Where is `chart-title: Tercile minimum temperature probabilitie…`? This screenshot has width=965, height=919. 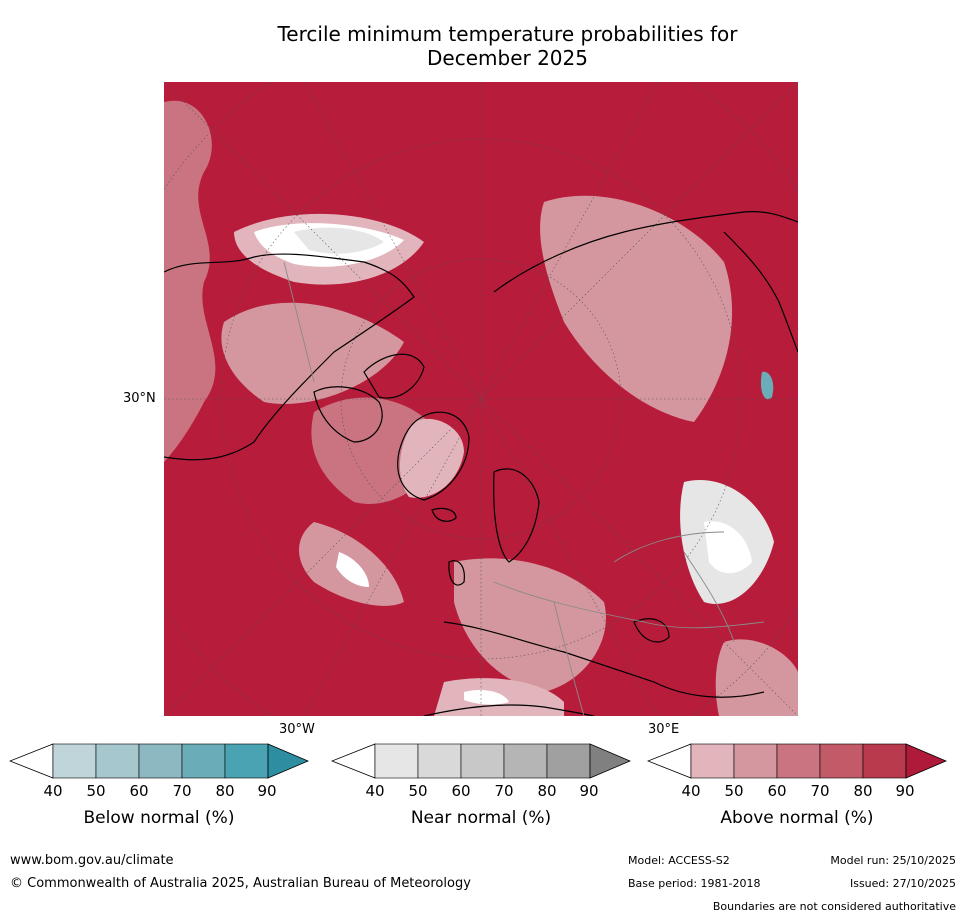
chart-title: Tercile minimum temperature probabilitie… is located at coordinates (507, 46).